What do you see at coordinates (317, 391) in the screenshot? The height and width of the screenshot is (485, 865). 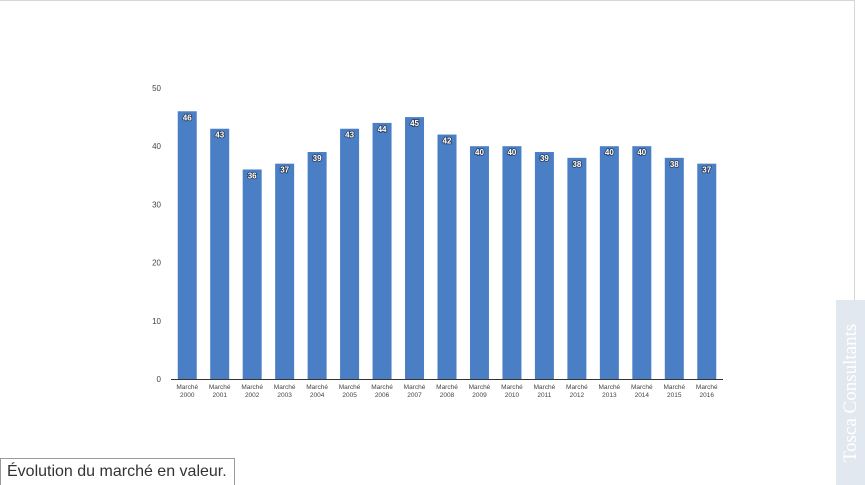 I see `x-tick-label: Marché 2004` at bounding box center [317, 391].